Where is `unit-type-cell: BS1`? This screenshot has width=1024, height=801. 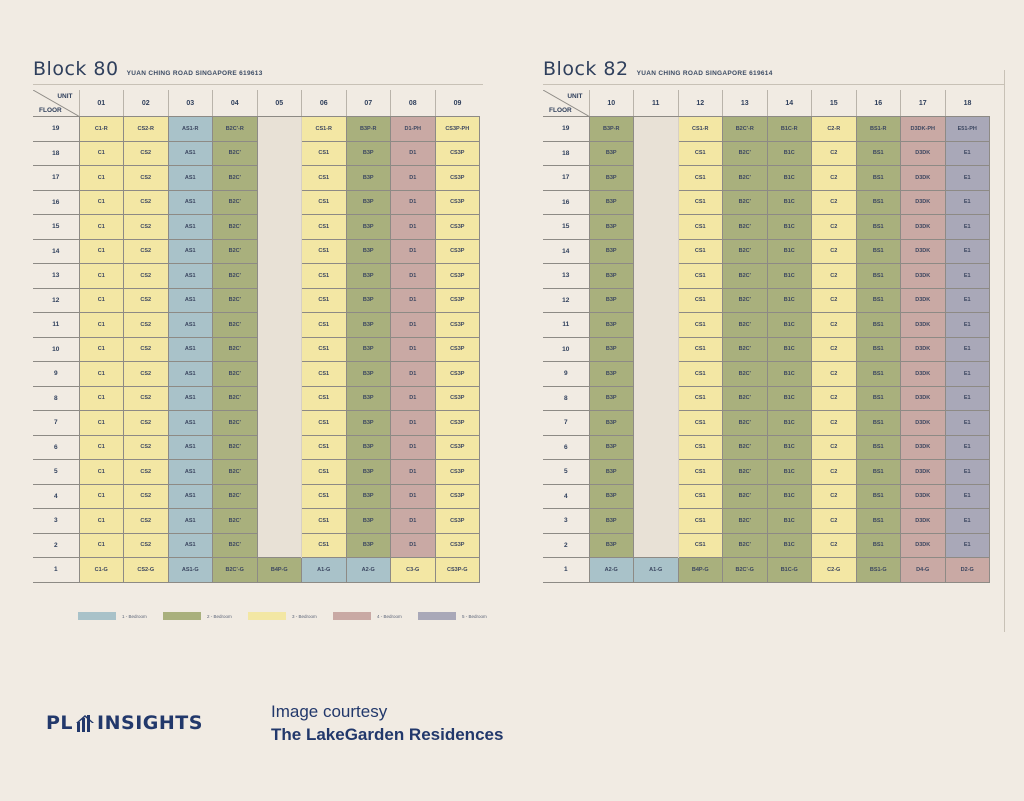
unit-type-cell: BS1 is located at coordinates (878, 178).